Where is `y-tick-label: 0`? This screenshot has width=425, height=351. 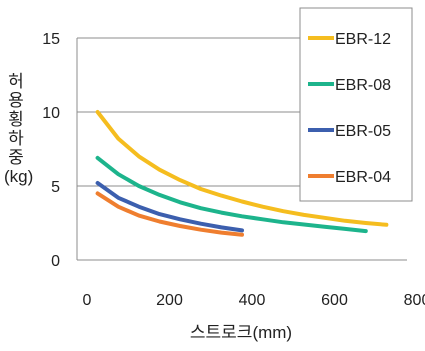
y-tick-label: 0 is located at coordinates (55, 261).